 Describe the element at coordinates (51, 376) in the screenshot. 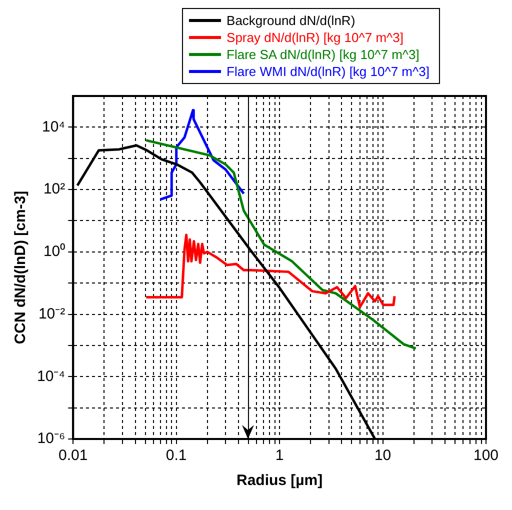

I see `y-tick-label: 10⁻⁴` at that location.